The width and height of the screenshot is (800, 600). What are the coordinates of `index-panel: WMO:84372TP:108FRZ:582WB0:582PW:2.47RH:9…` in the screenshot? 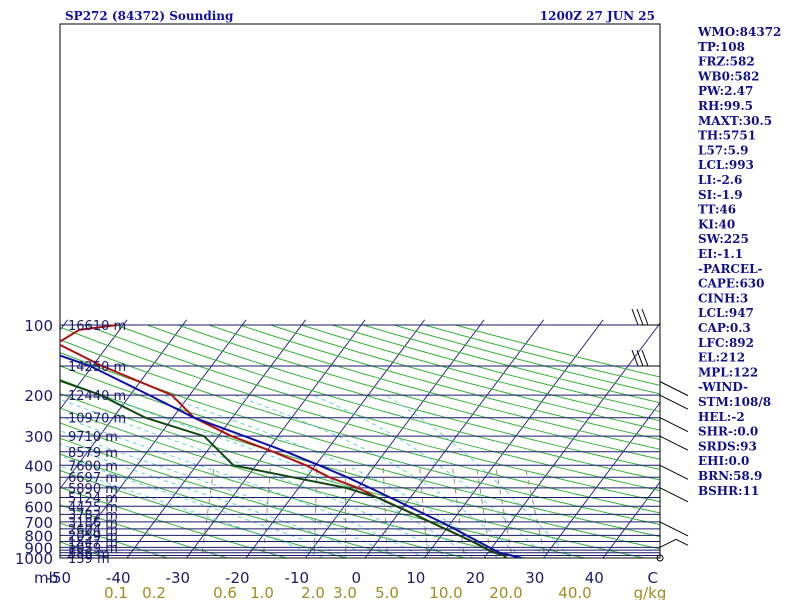 It's located at (739, 261).